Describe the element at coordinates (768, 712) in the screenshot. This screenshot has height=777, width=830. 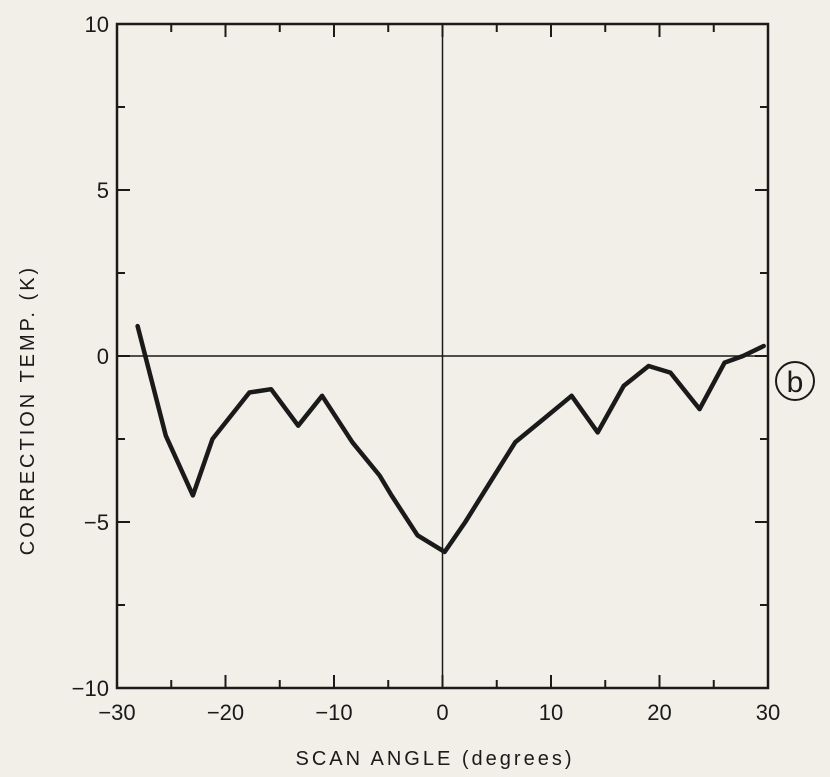
I see `x-tick-label: 30` at that location.